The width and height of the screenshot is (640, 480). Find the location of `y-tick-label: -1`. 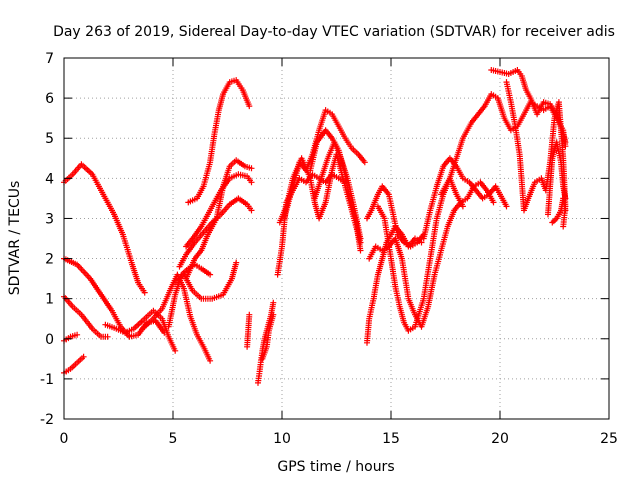

y-tick-label: -1 is located at coordinates (47, 380).